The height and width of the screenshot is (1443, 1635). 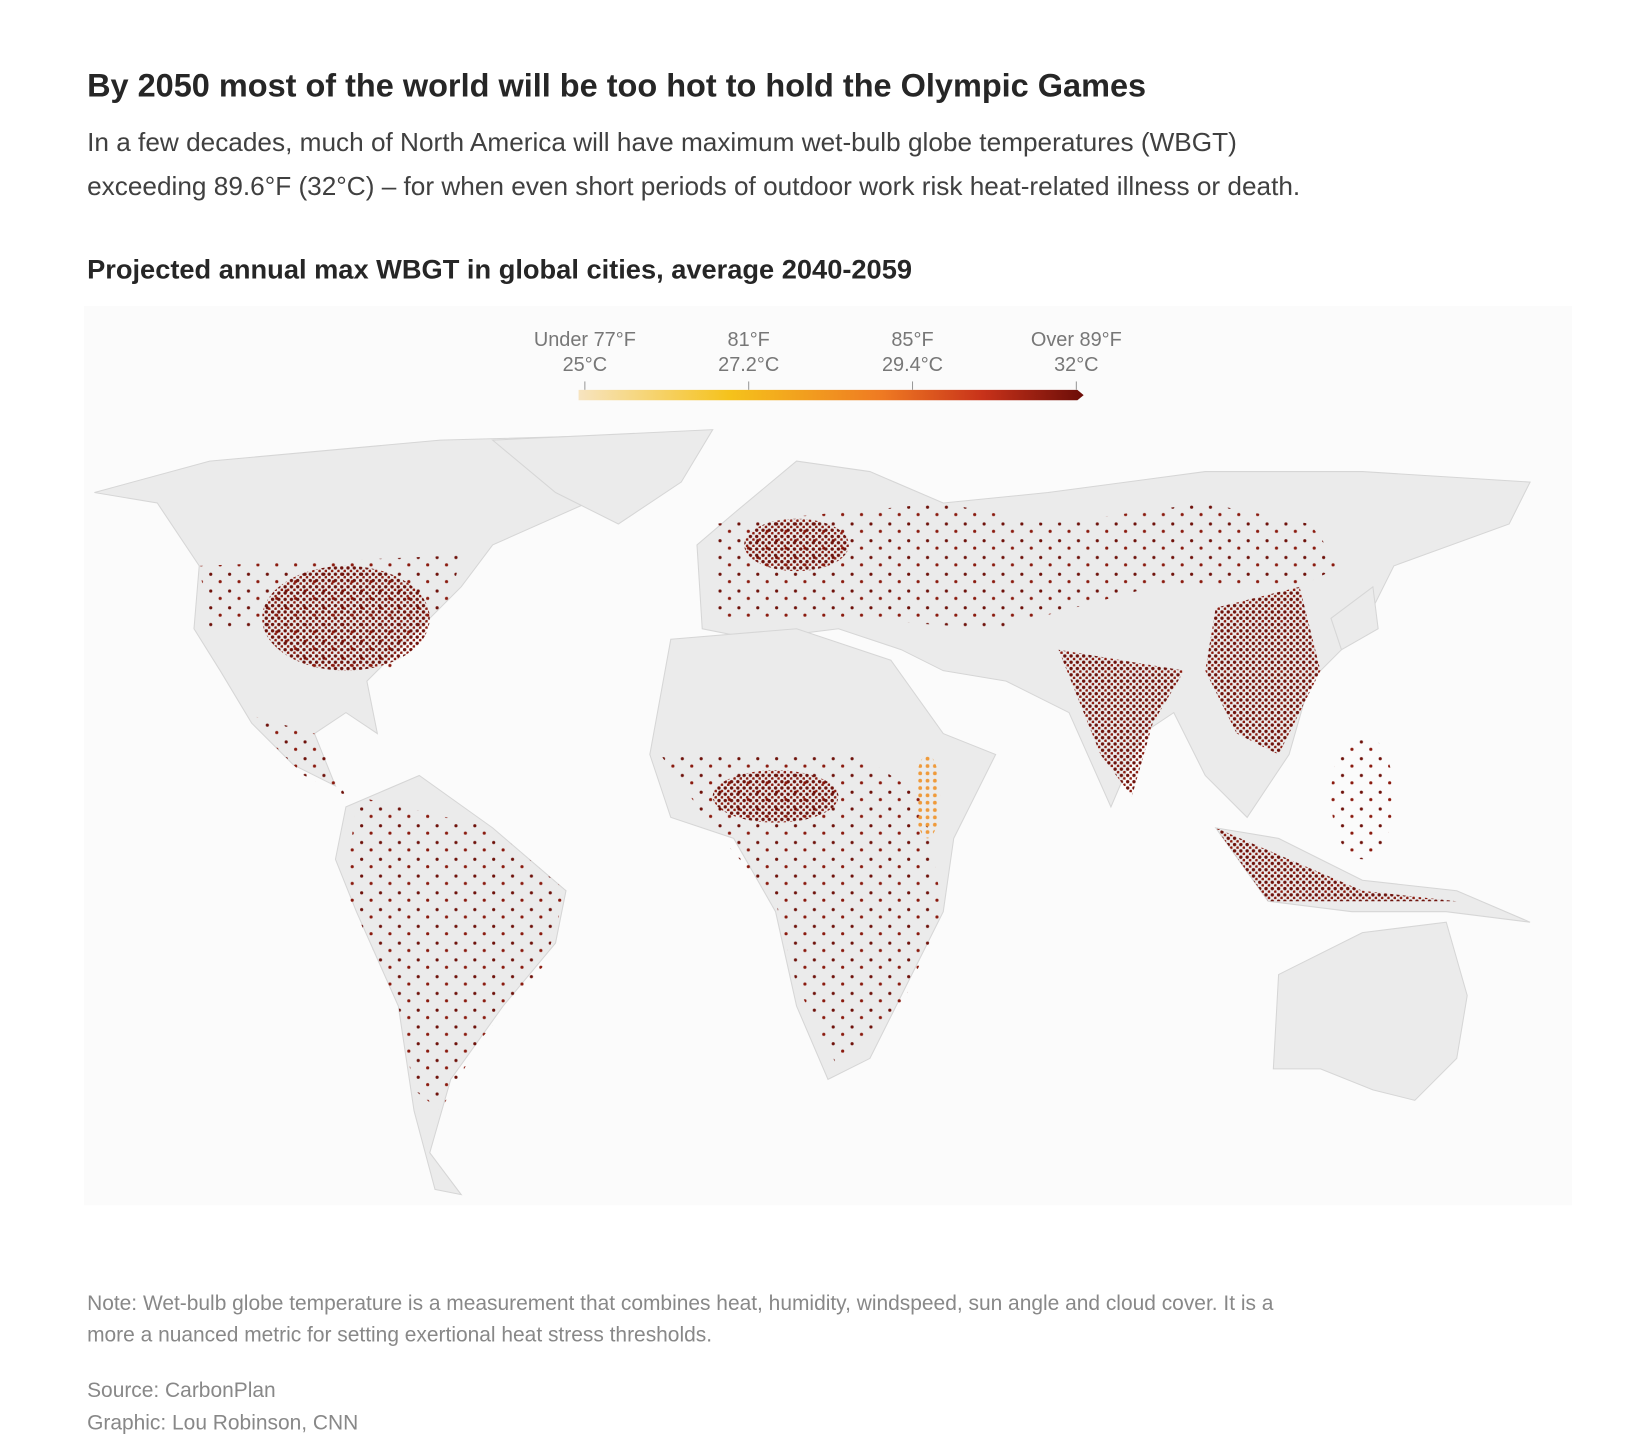 What do you see at coordinates (1076, 365) in the screenshot?
I see `legend-label: 32°C` at bounding box center [1076, 365].